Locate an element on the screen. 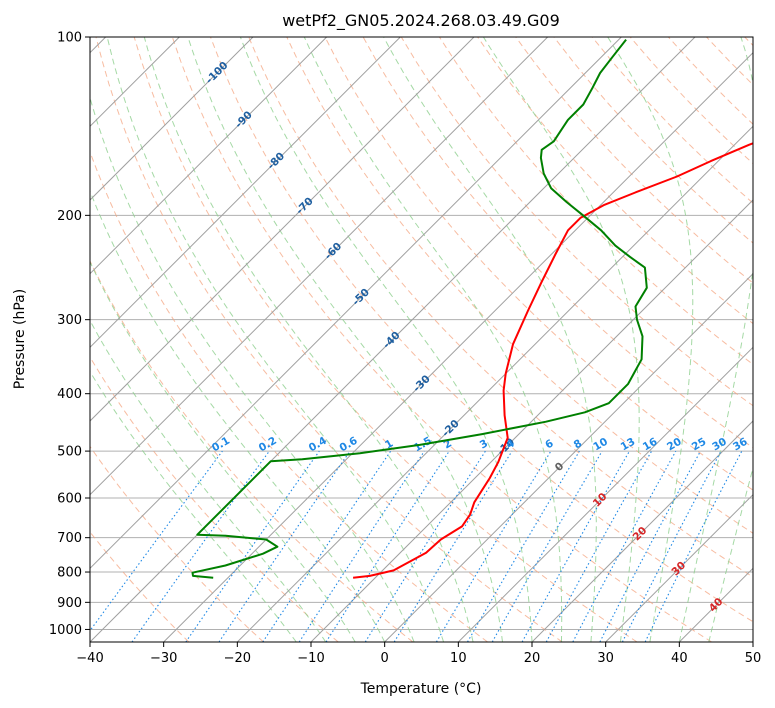 This screenshot has height=708, width=775. y-axis-label: Pressure (hPa) is located at coordinates (20, 339).